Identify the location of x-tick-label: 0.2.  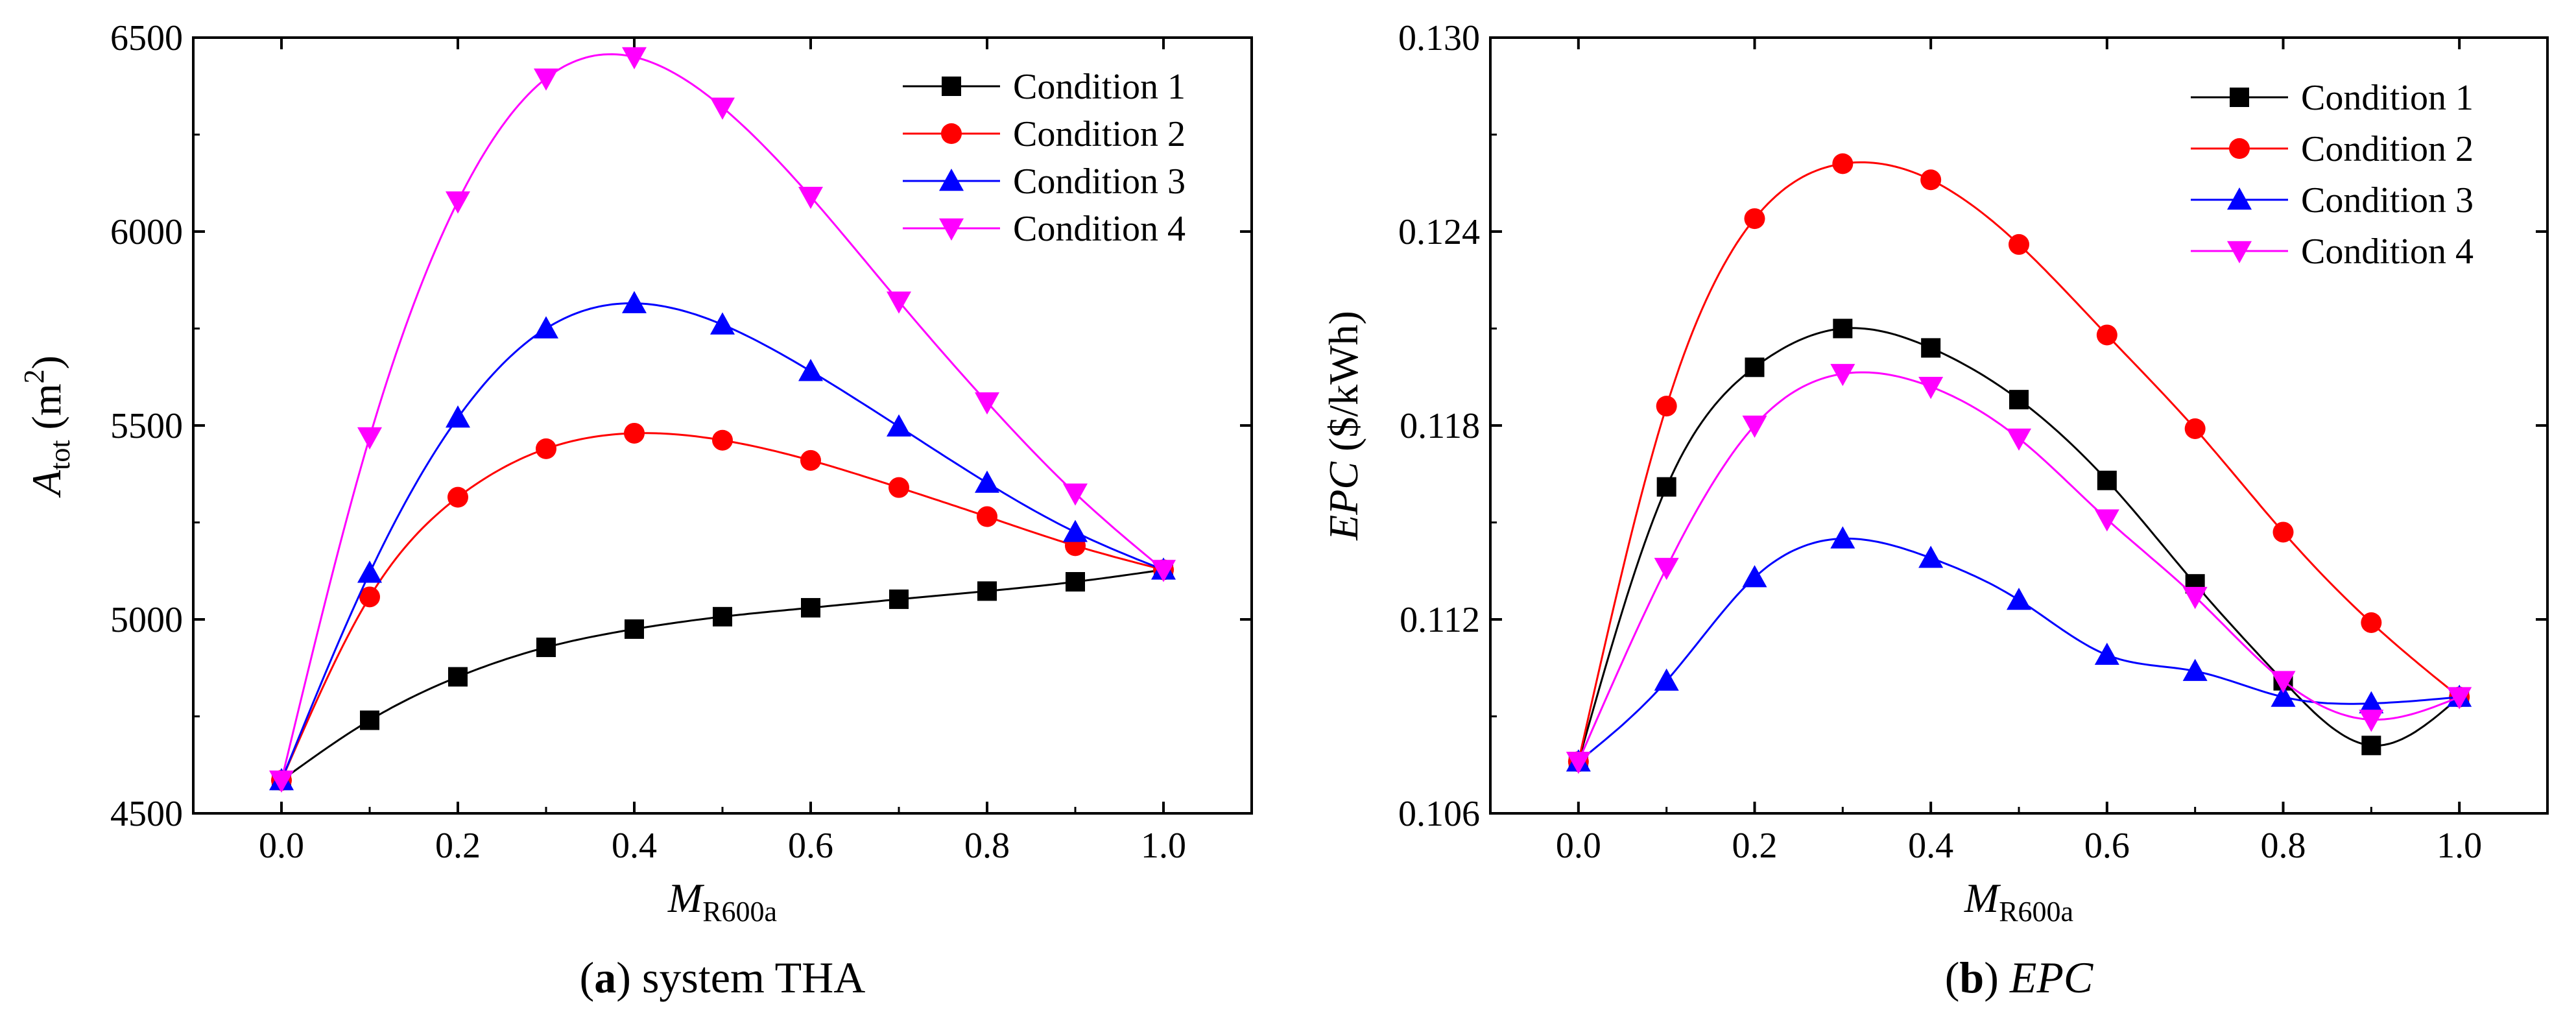
(458, 846).